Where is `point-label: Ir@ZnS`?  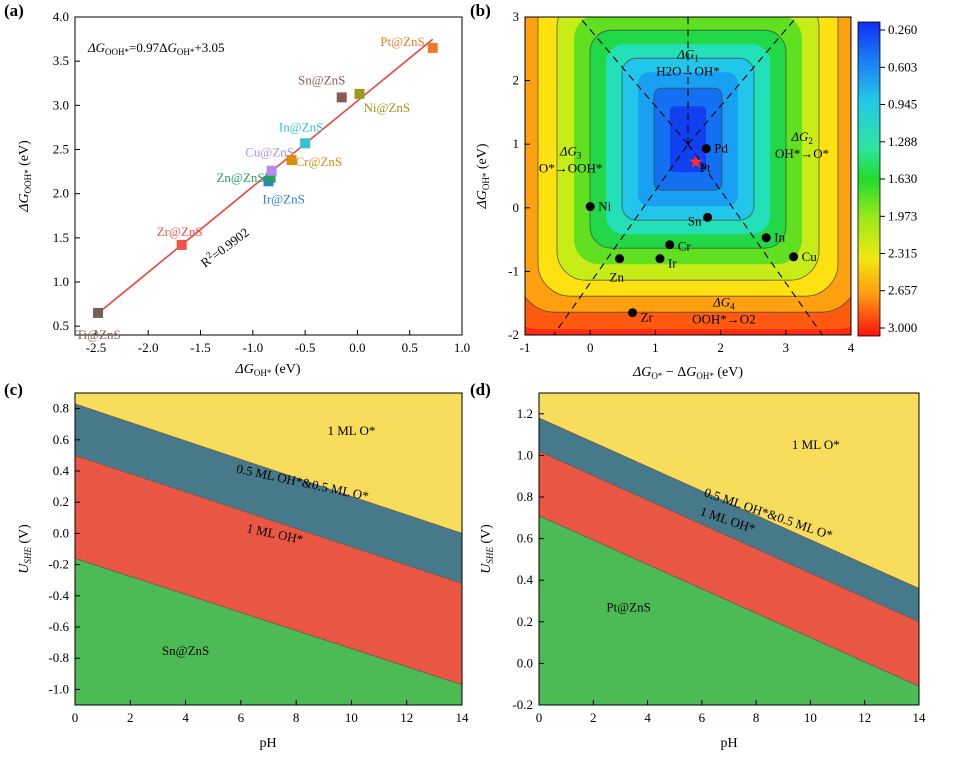 point-label: Ir@ZnS is located at coordinates (284, 198).